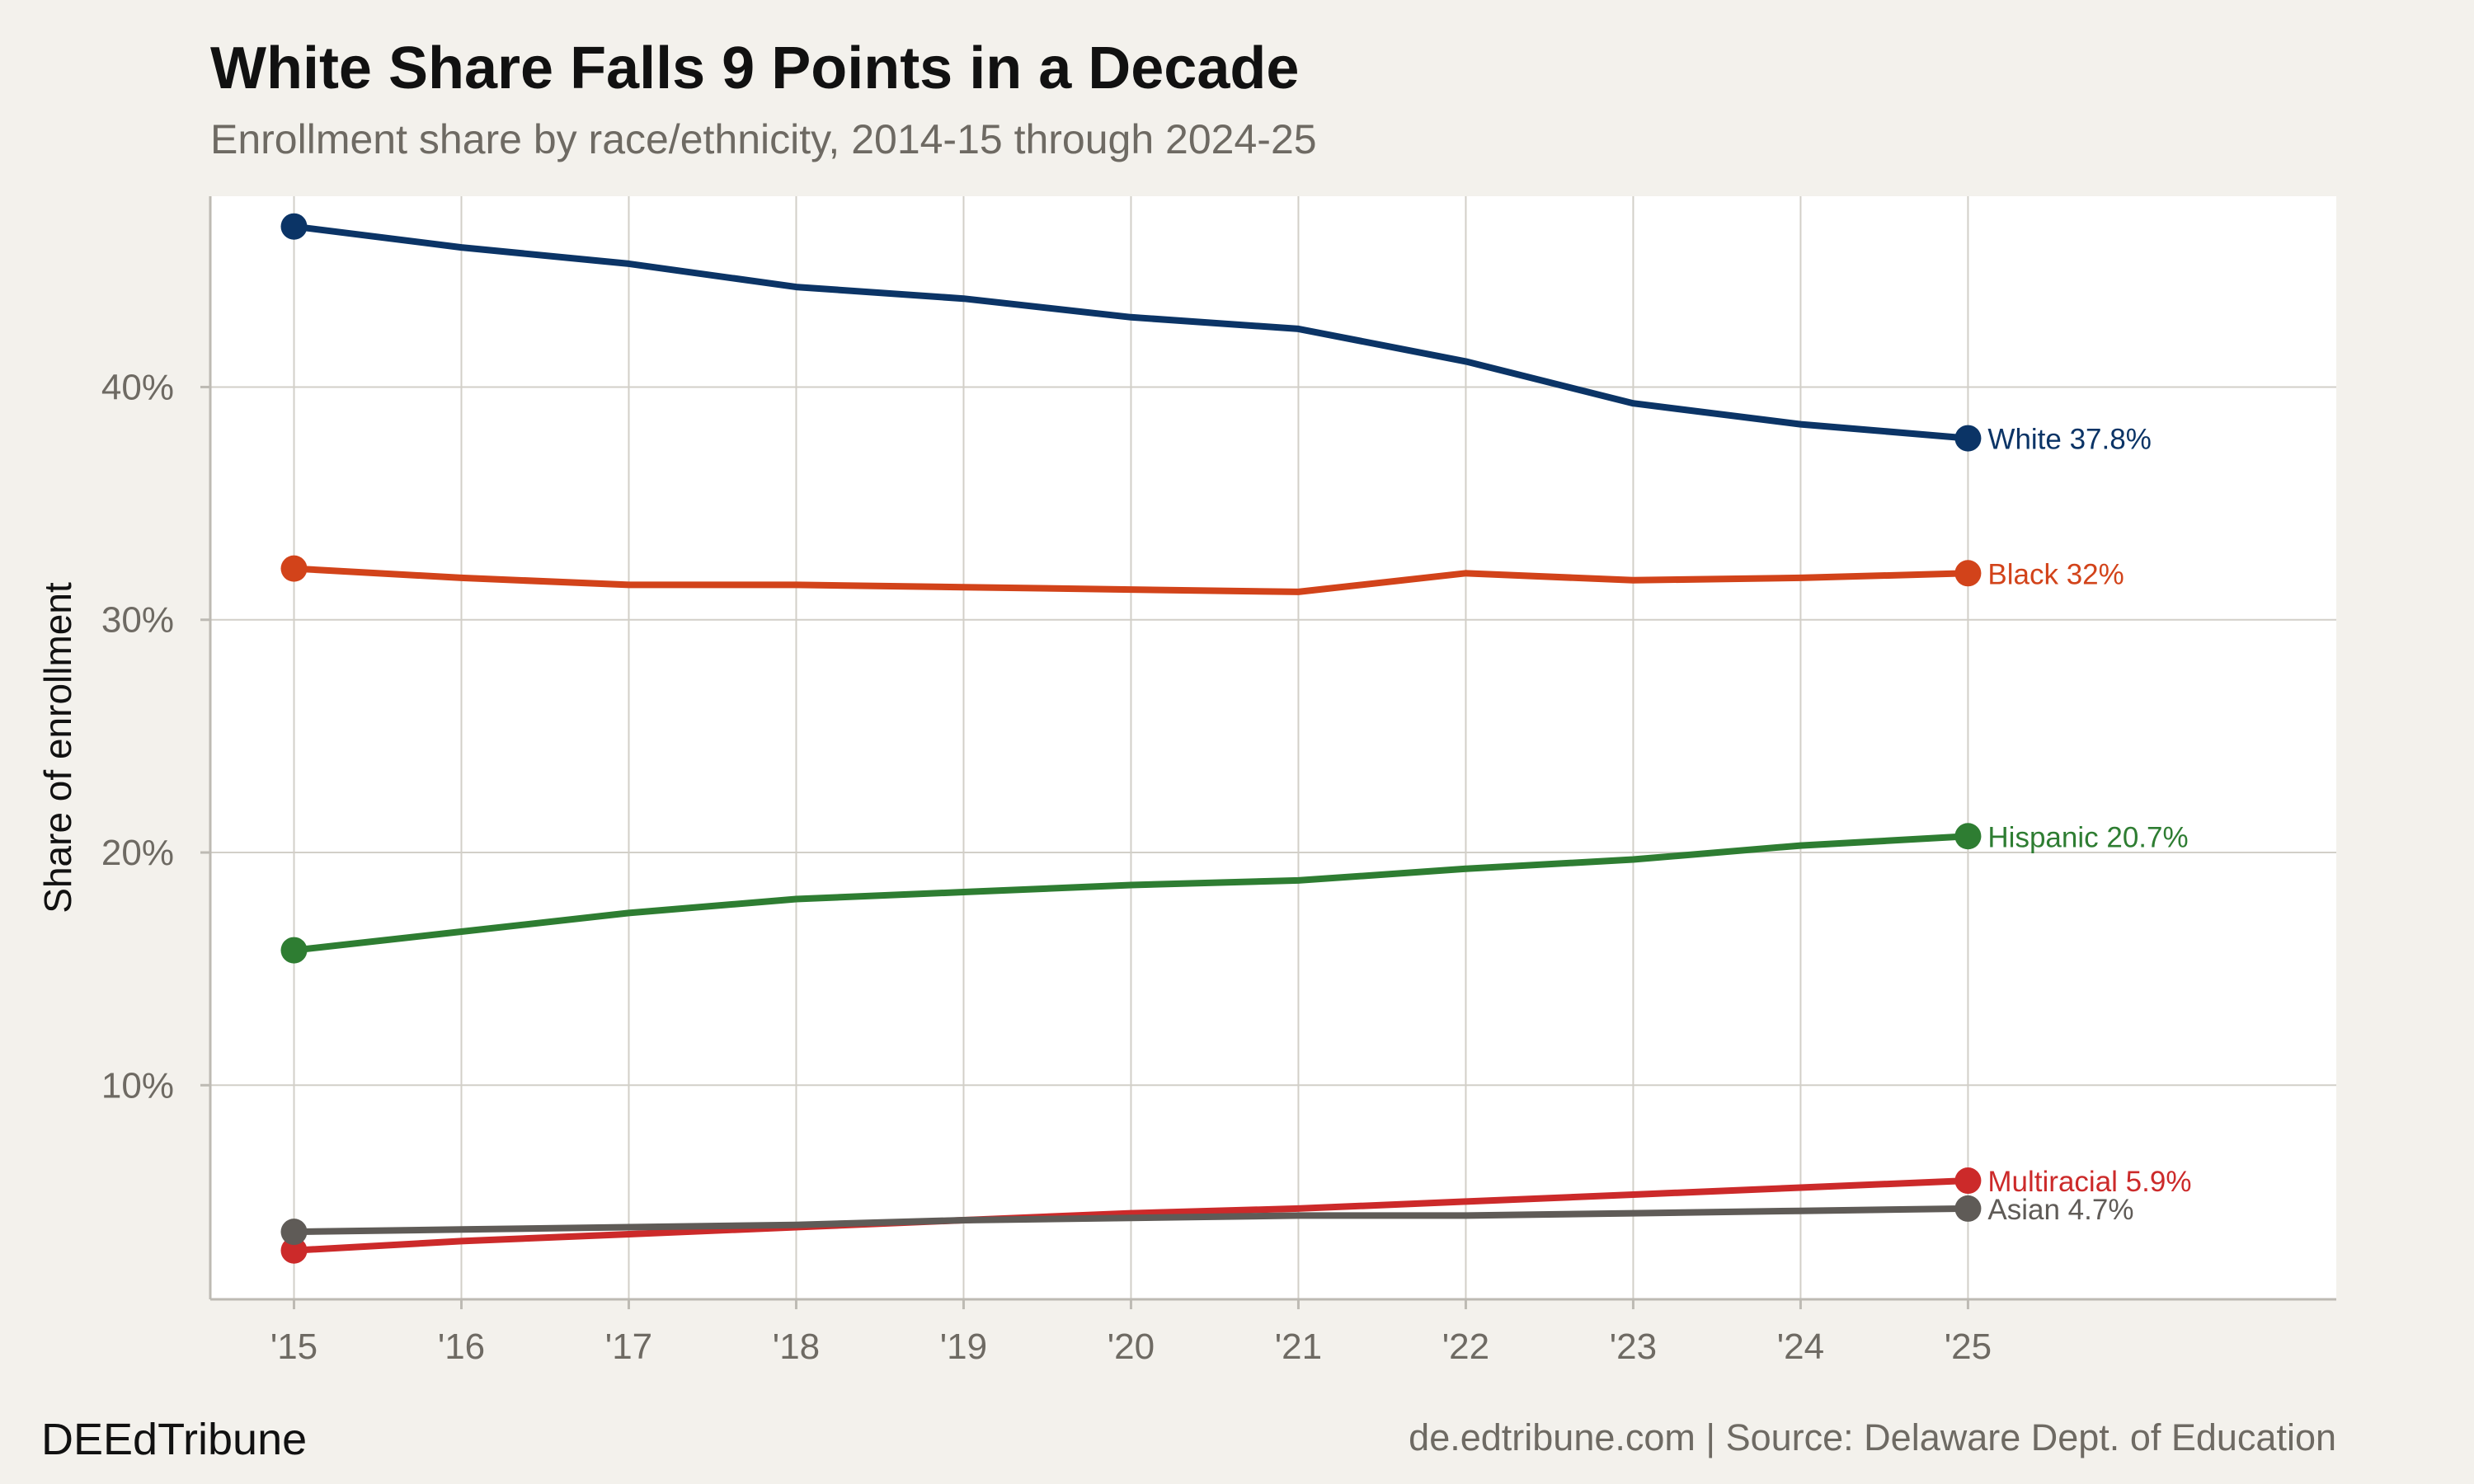  Describe the element at coordinates (137, 1085) in the screenshot. I see `y-tick-label: 10%` at that location.